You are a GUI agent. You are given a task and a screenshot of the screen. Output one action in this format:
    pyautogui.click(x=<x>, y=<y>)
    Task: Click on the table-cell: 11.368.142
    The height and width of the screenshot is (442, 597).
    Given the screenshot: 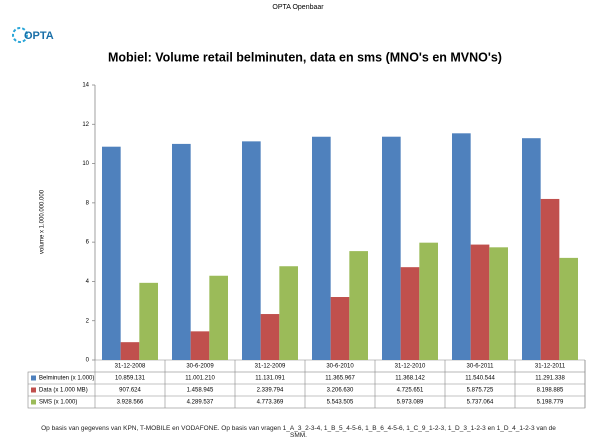 What is the action you would take?
    pyautogui.click(x=410, y=379)
    